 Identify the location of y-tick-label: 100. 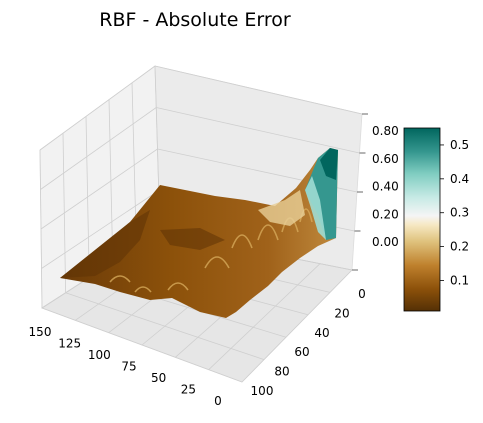
(262, 391).